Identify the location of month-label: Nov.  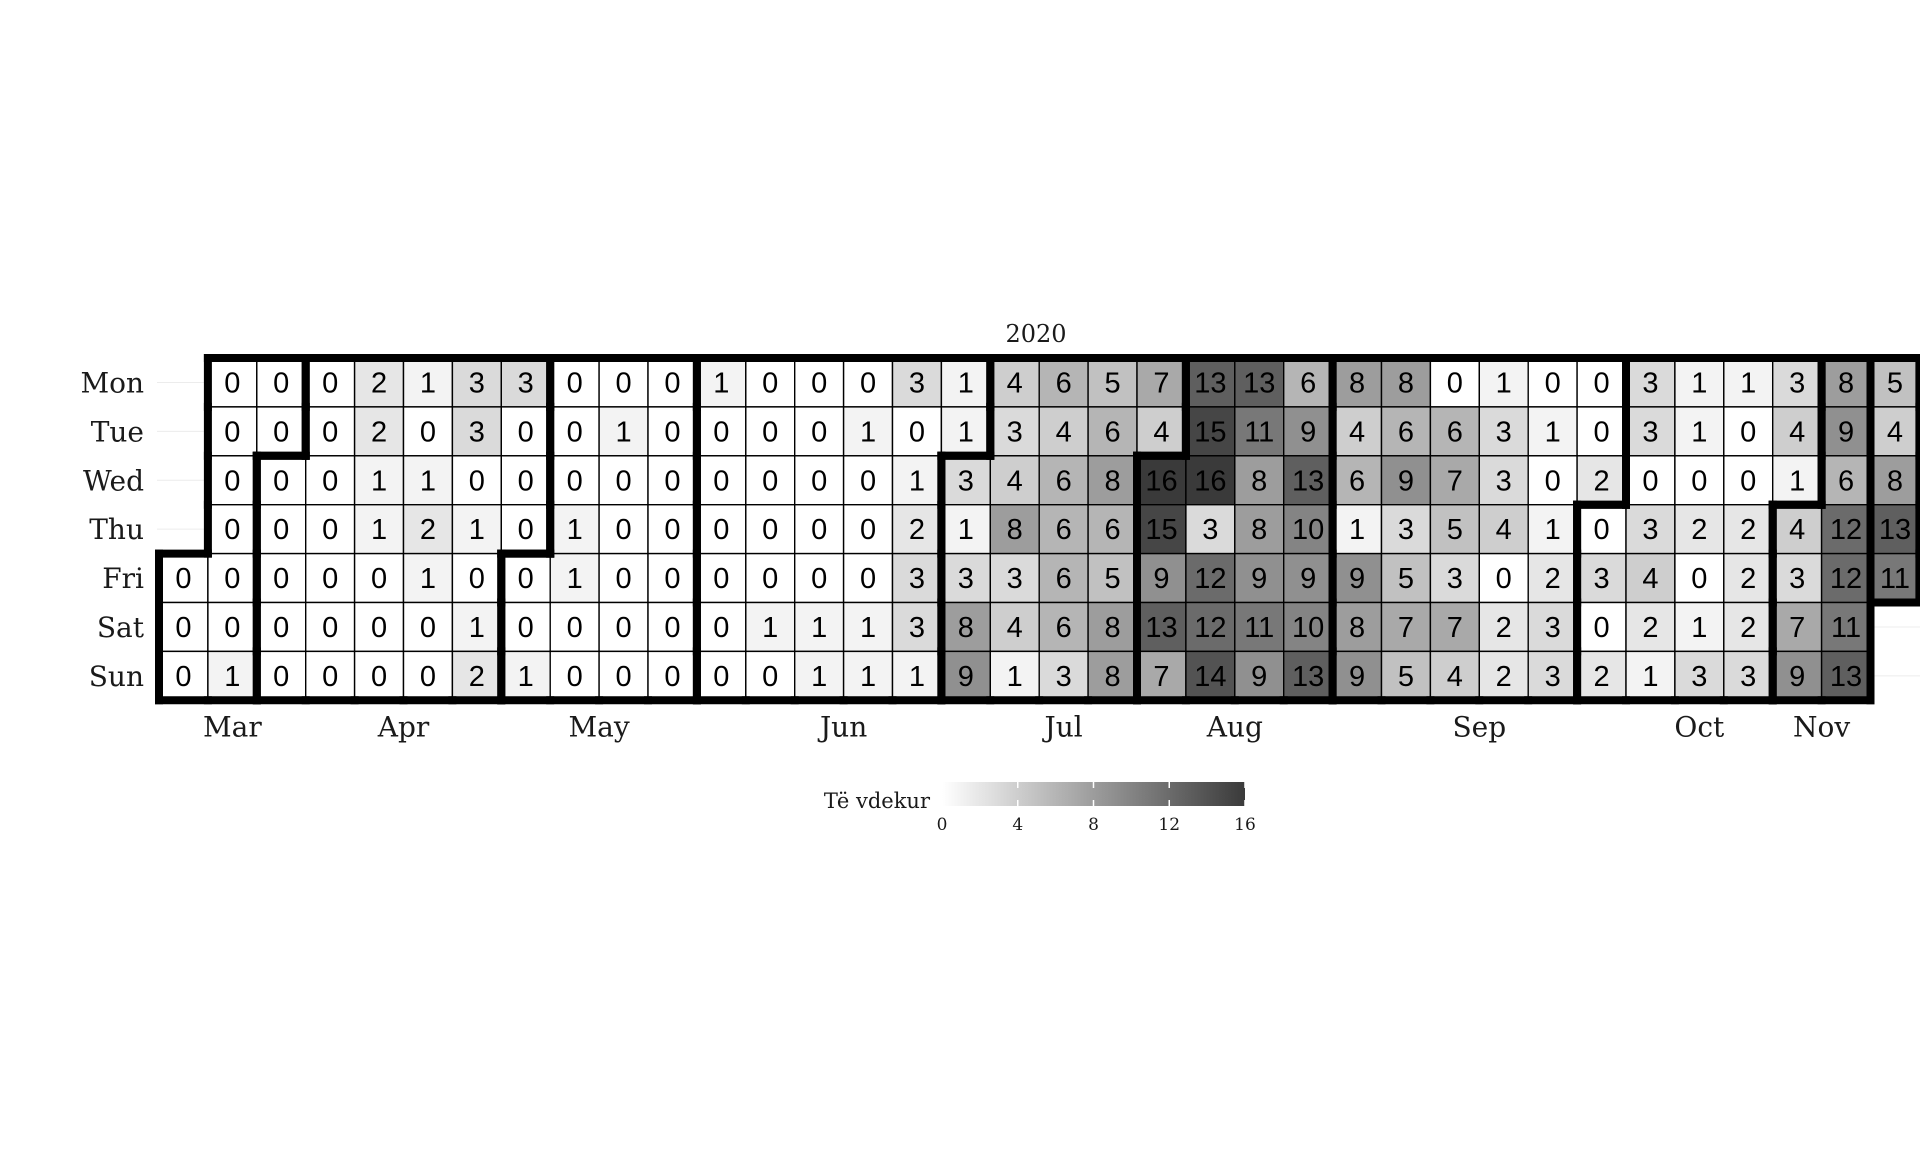
(1821, 726).